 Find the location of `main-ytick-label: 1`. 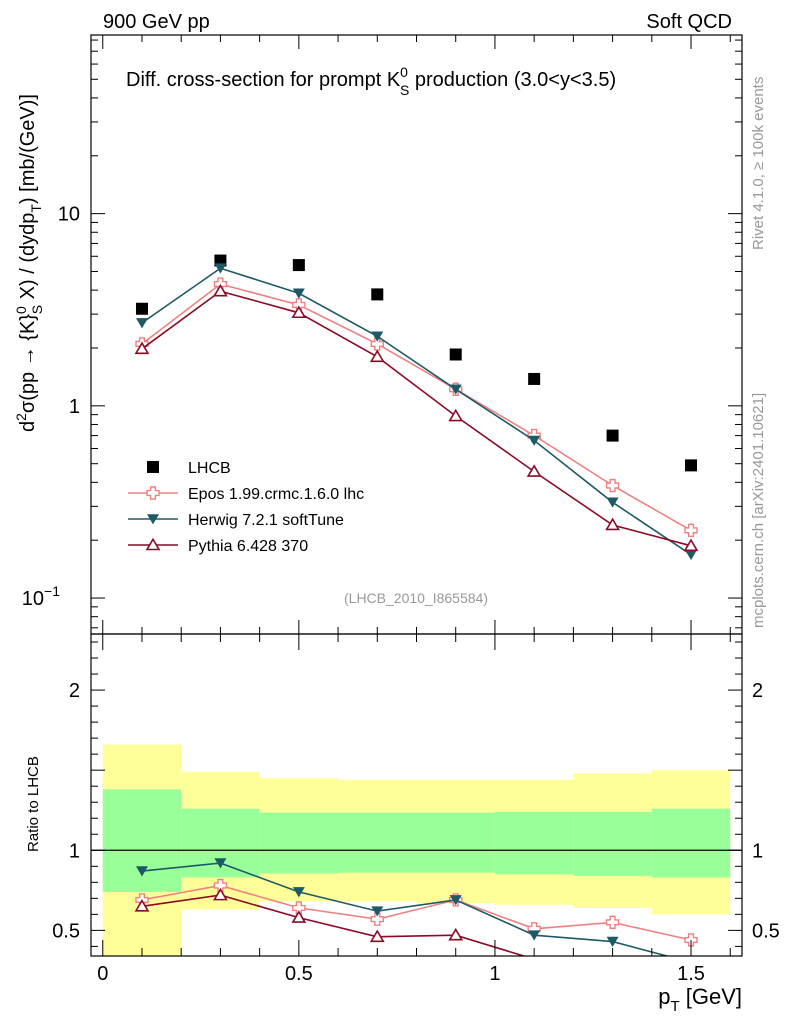

main-ytick-label: 1 is located at coordinates (74, 407).